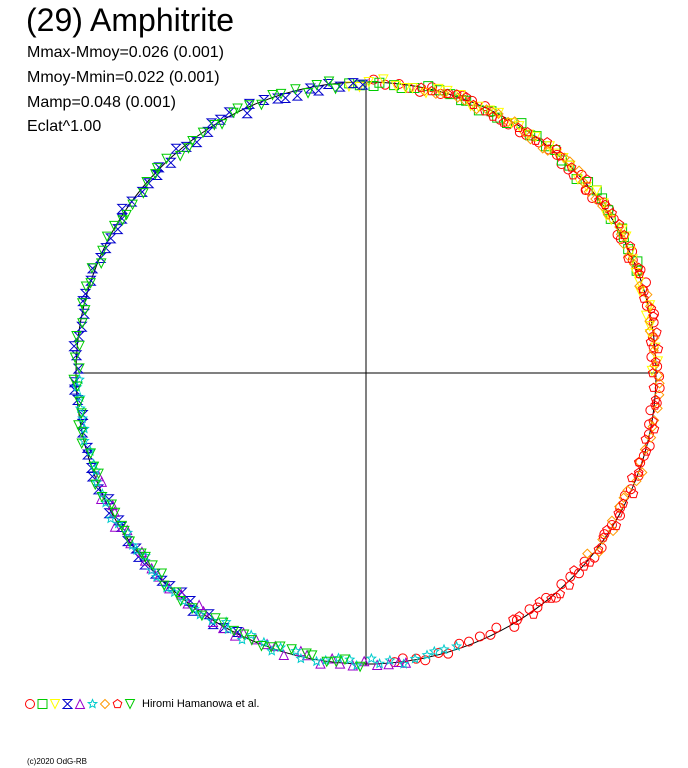 The height and width of the screenshot is (768, 688). I want to click on stat-mamp: Mamp=0.048 (0.001), so click(101, 102).